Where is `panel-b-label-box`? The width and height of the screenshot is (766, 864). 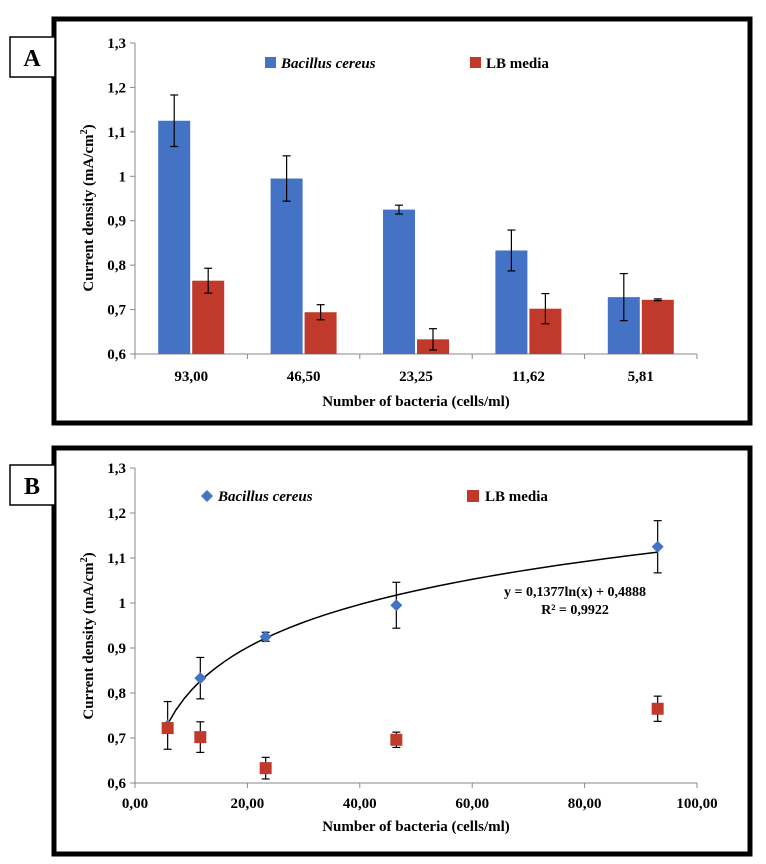 panel-b-label-box is located at coordinates (32, 485).